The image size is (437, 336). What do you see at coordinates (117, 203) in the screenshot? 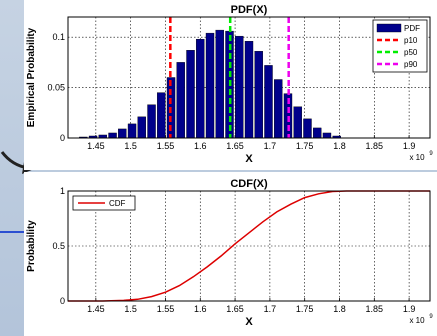
I see `legend-label-cdf: CDF` at bounding box center [117, 203].